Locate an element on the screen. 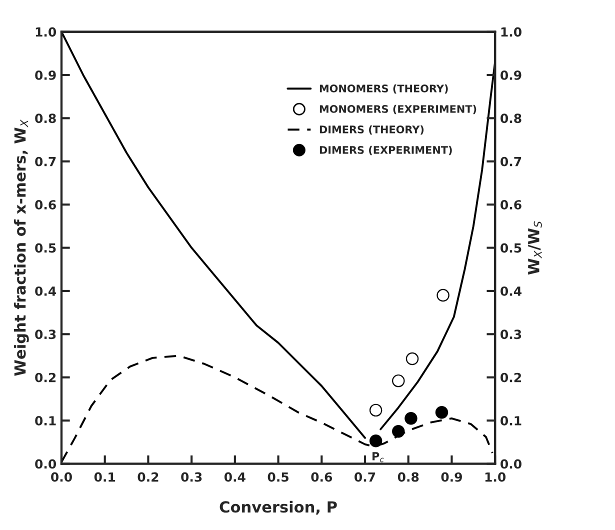 The width and height of the screenshot is (615, 530). x-tick-label: 0.5 is located at coordinates (278, 477).